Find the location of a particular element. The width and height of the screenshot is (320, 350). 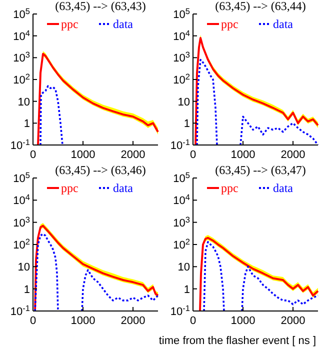

chart-title: (63,45) --> (63,43) is located at coordinates (100, 6).